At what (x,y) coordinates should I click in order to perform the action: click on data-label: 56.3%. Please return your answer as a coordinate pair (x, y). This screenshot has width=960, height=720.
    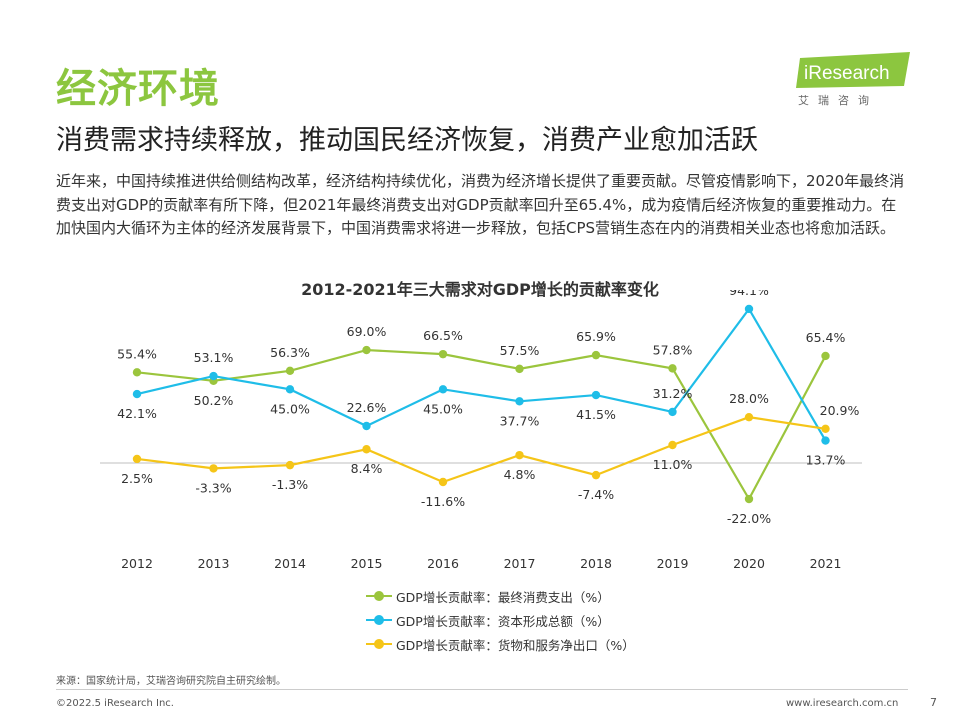
    Looking at the image, I should click on (290, 352).